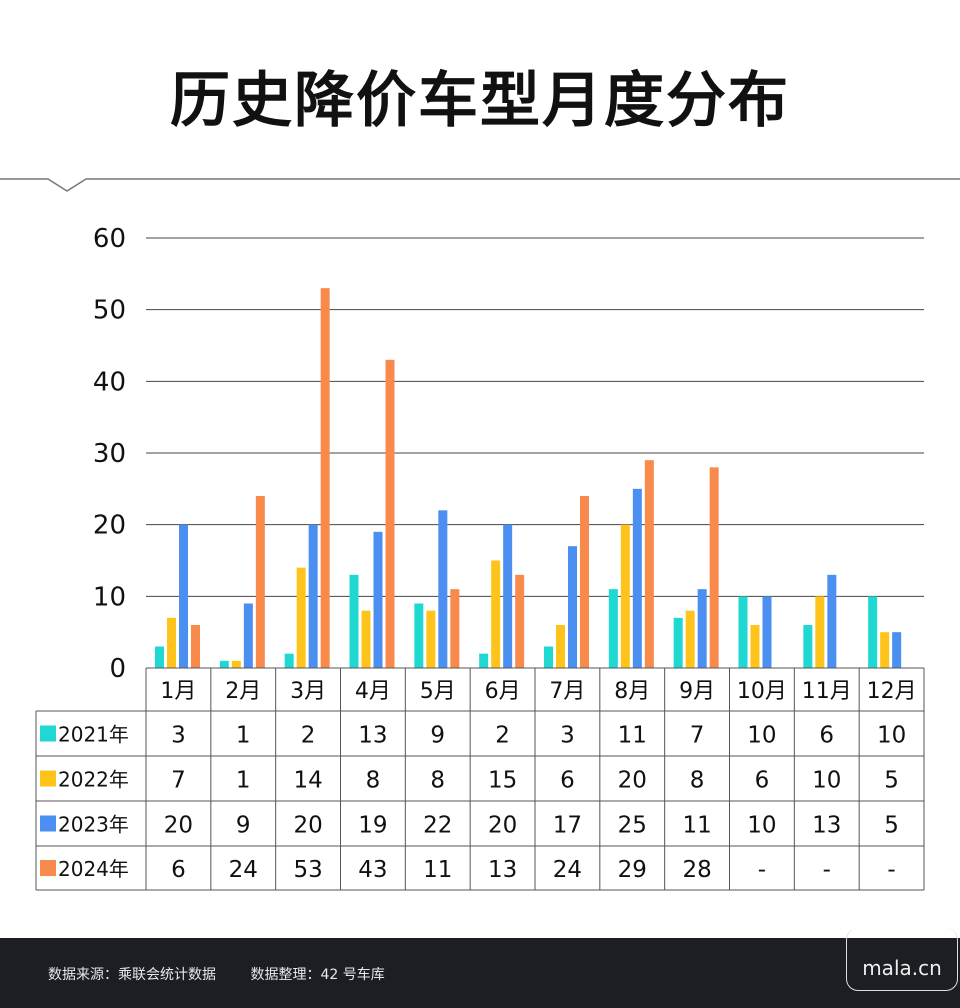  Describe the element at coordinates (743, 632) in the screenshot. I see `bar-2021-10月` at that location.